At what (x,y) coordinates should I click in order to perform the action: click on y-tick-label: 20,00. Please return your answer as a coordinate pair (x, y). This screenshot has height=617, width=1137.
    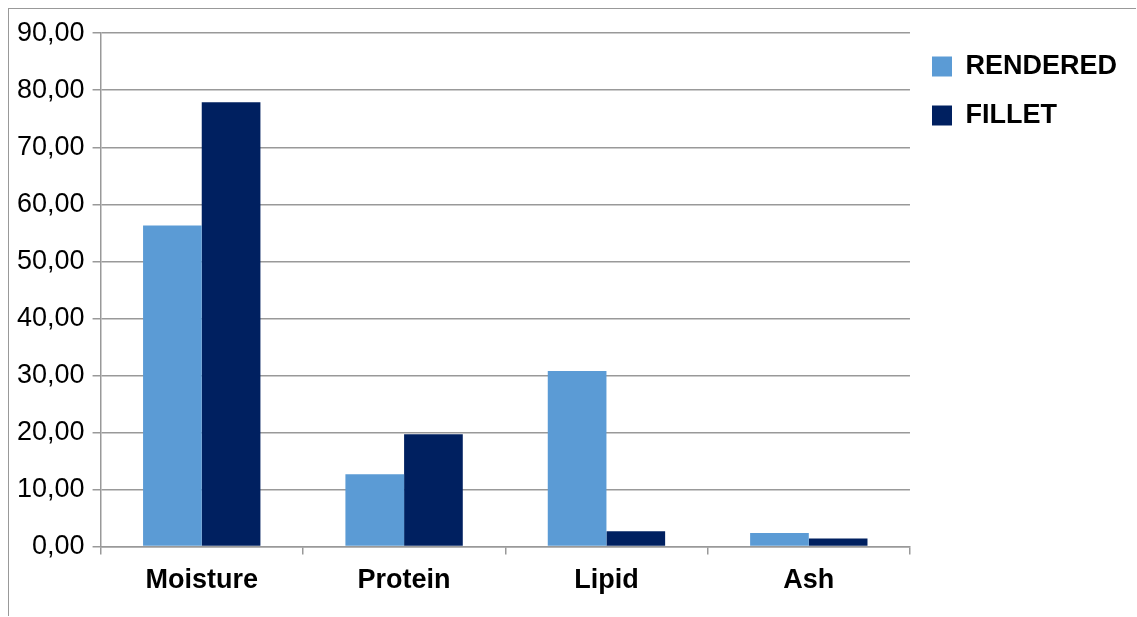
    Looking at the image, I should click on (50, 430).